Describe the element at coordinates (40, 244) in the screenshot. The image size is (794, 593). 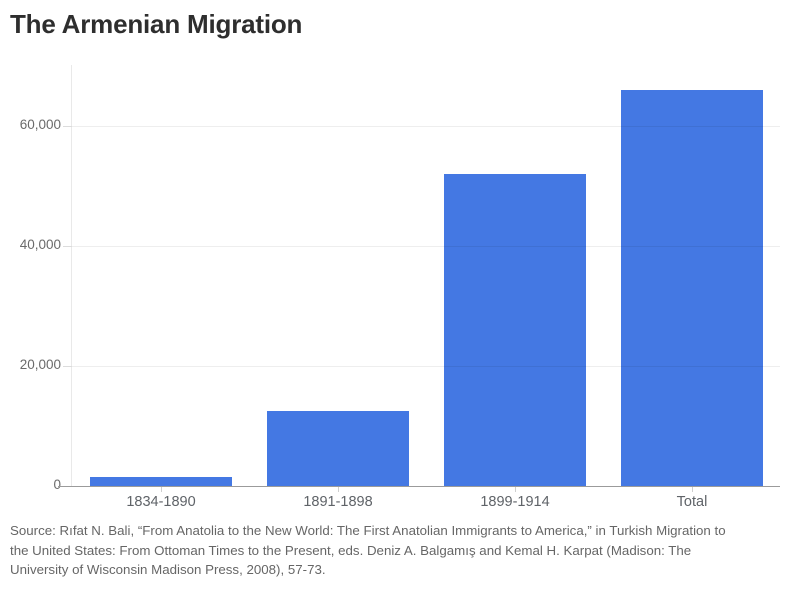
I see `y-axis-label: 40,000` at that location.